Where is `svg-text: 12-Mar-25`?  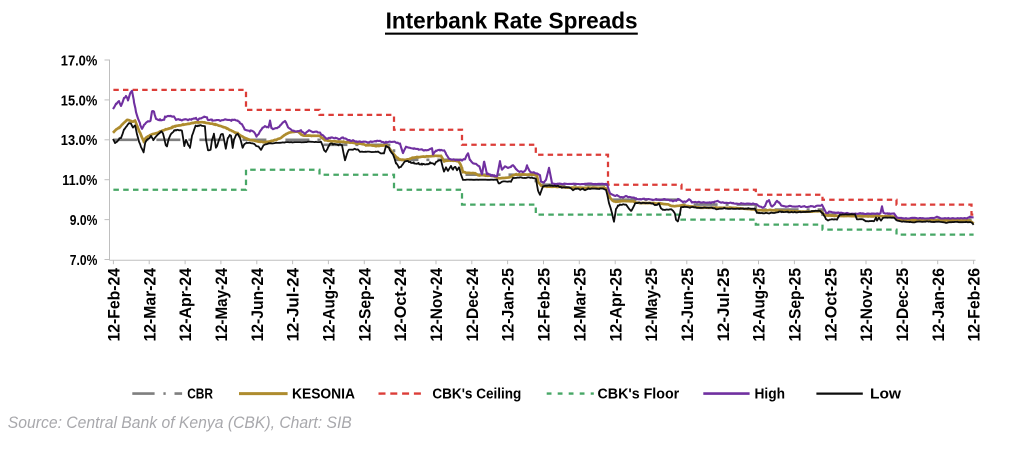 svg-text: 12-Mar-25 is located at coordinates (580, 305).